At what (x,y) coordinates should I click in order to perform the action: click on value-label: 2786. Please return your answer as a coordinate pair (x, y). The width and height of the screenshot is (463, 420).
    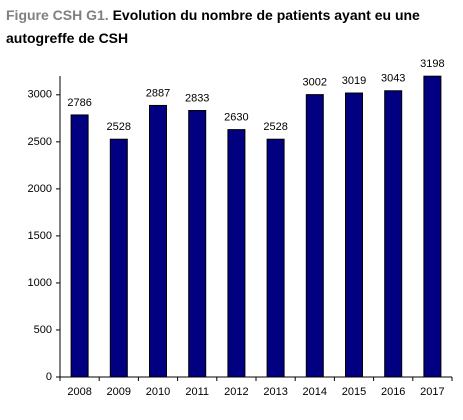
    Looking at the image, I should click on (79, 103).